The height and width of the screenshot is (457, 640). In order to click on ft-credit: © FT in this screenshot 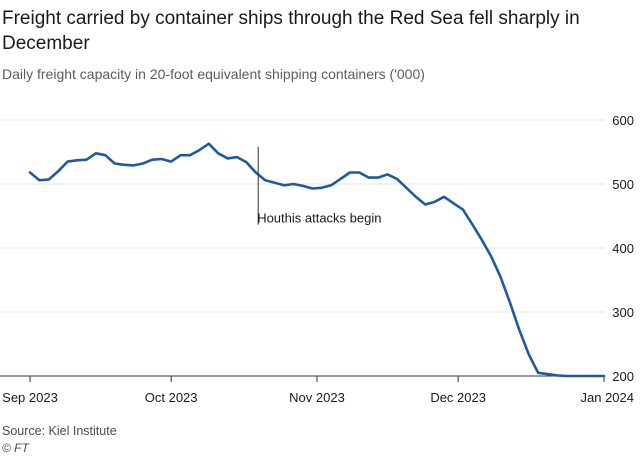, I will do `click(15, 448)`.